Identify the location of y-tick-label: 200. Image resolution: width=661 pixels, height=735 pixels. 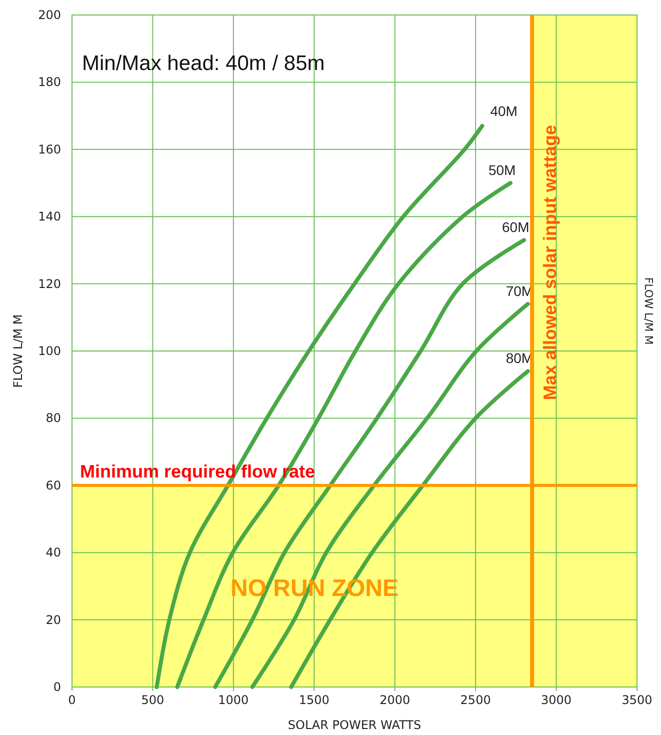
(49, 15).